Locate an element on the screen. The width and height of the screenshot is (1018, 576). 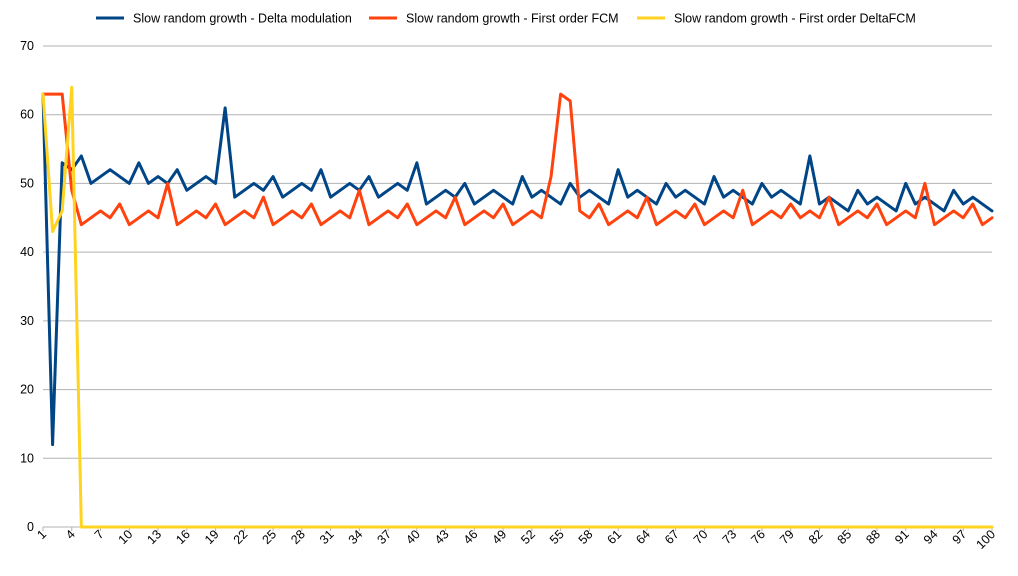
x-tick-label: 40 is located at coordinates (413, 537).